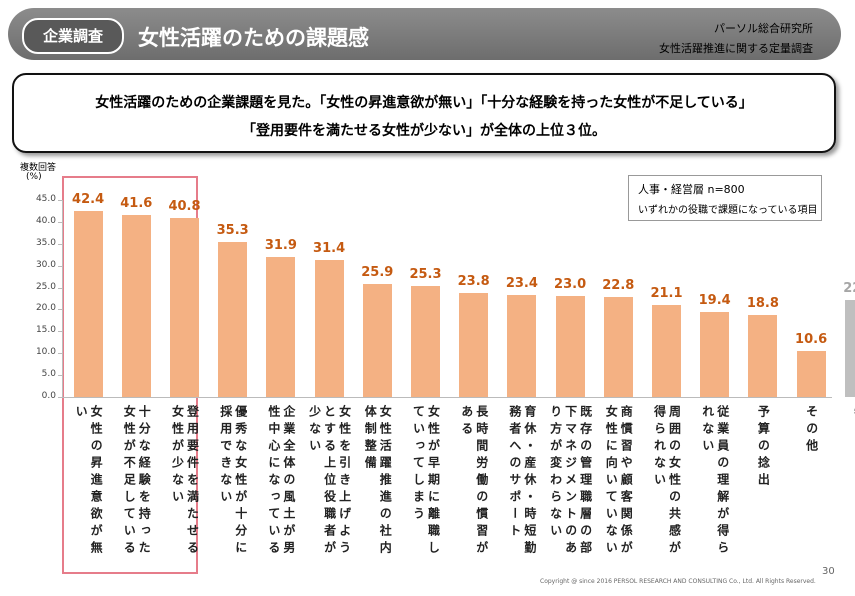 This screenshot has height=596, width=855. Describe the element at coordinates (88, 200) in the screenshot. I see `data-label: 42.4` at that location.